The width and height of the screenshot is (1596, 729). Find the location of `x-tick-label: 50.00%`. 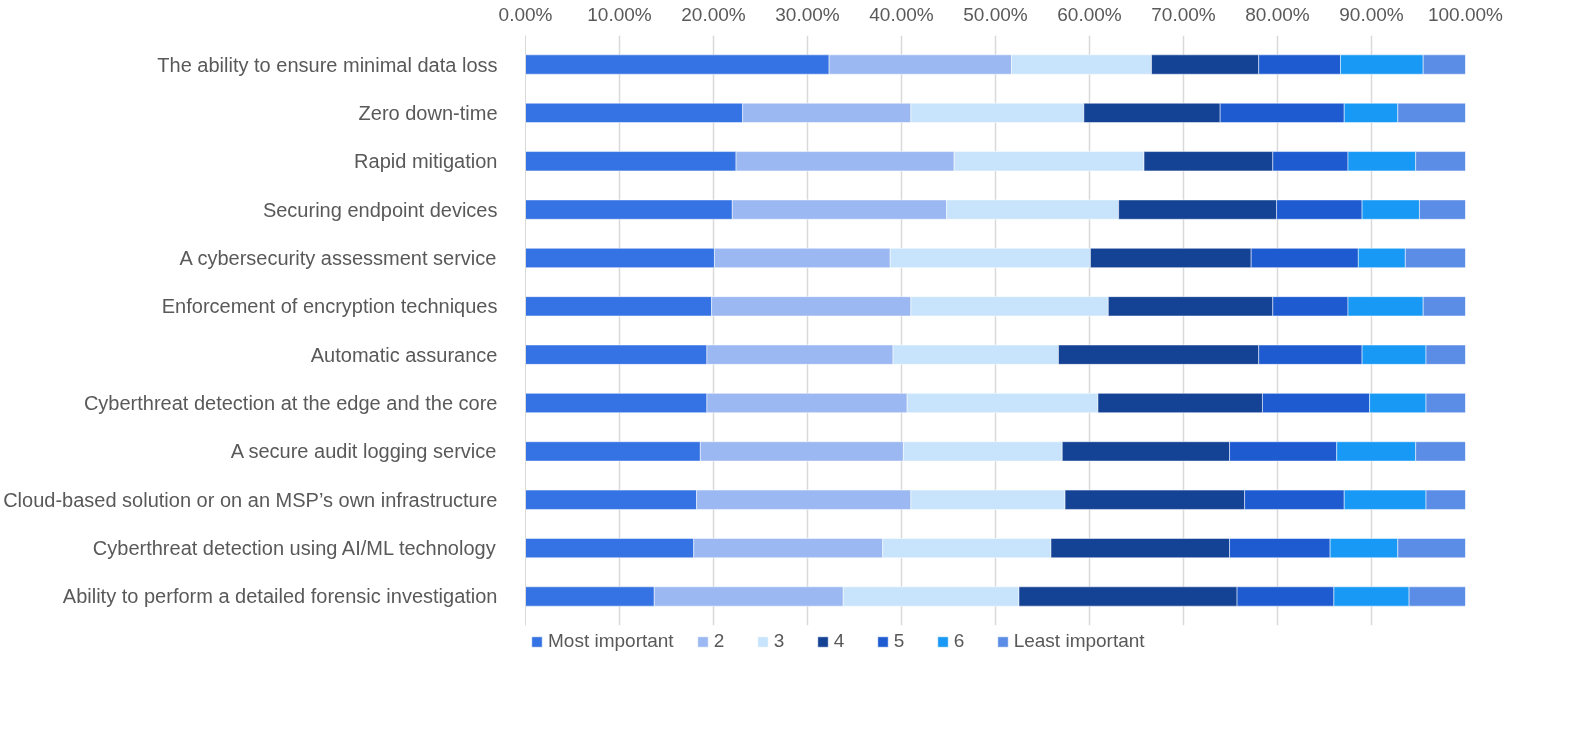

x-tick-label: 50.00% is located at coordinates (995, 14).